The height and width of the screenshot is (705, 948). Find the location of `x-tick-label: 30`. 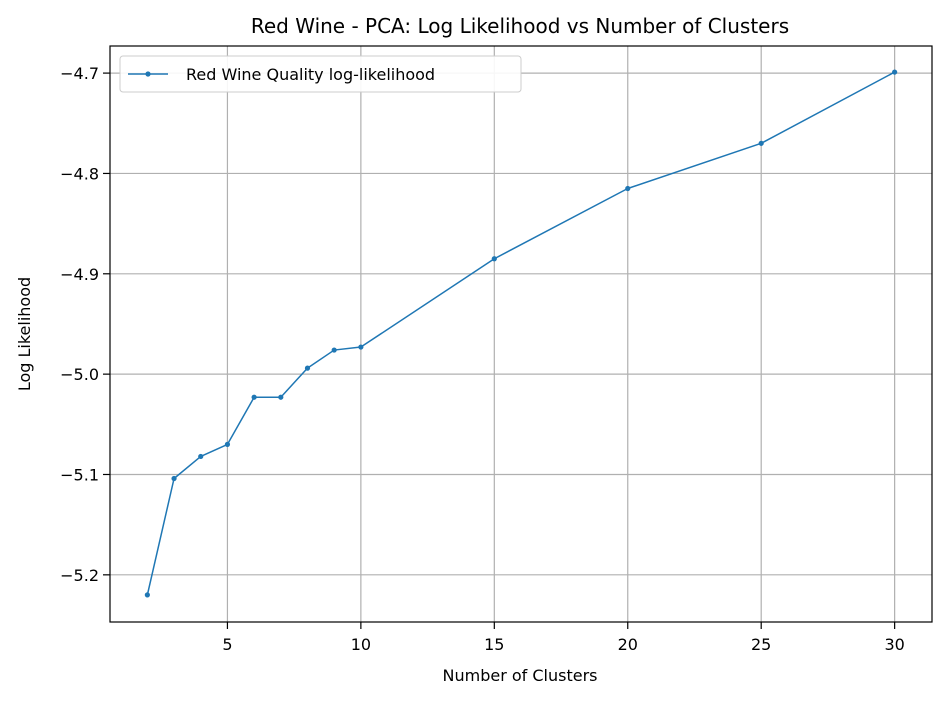

x-tick-label: 30 is located at coordinates (894, 644).